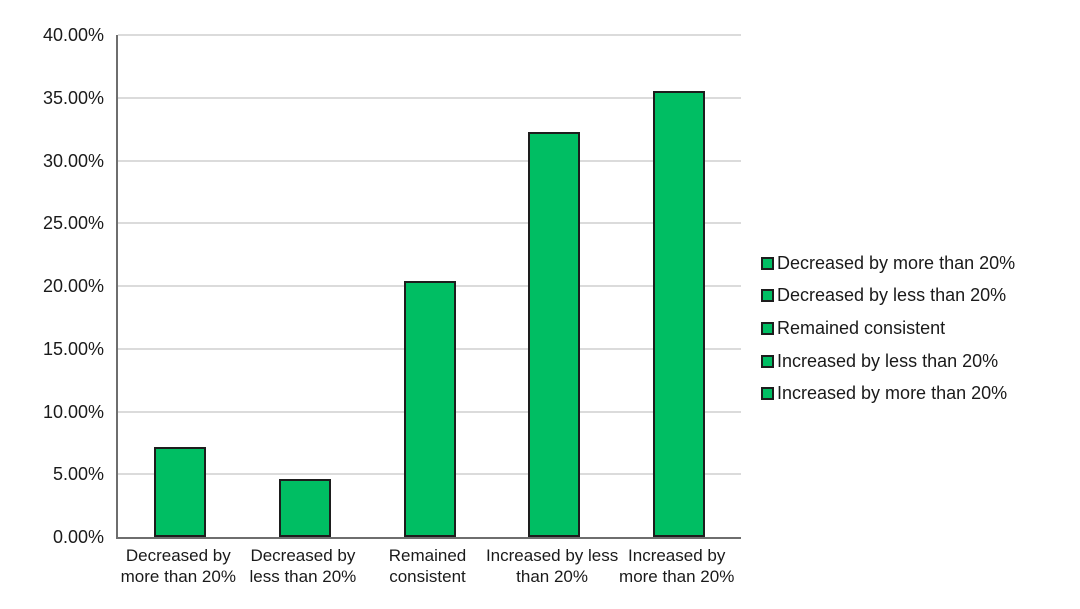 The width and height of the screenshot is (1080, 609). What do you see at coordinates (427, 555) in the screenshot?
I see `x-tick-label-line: Remained` at bounding box center [427, 555].